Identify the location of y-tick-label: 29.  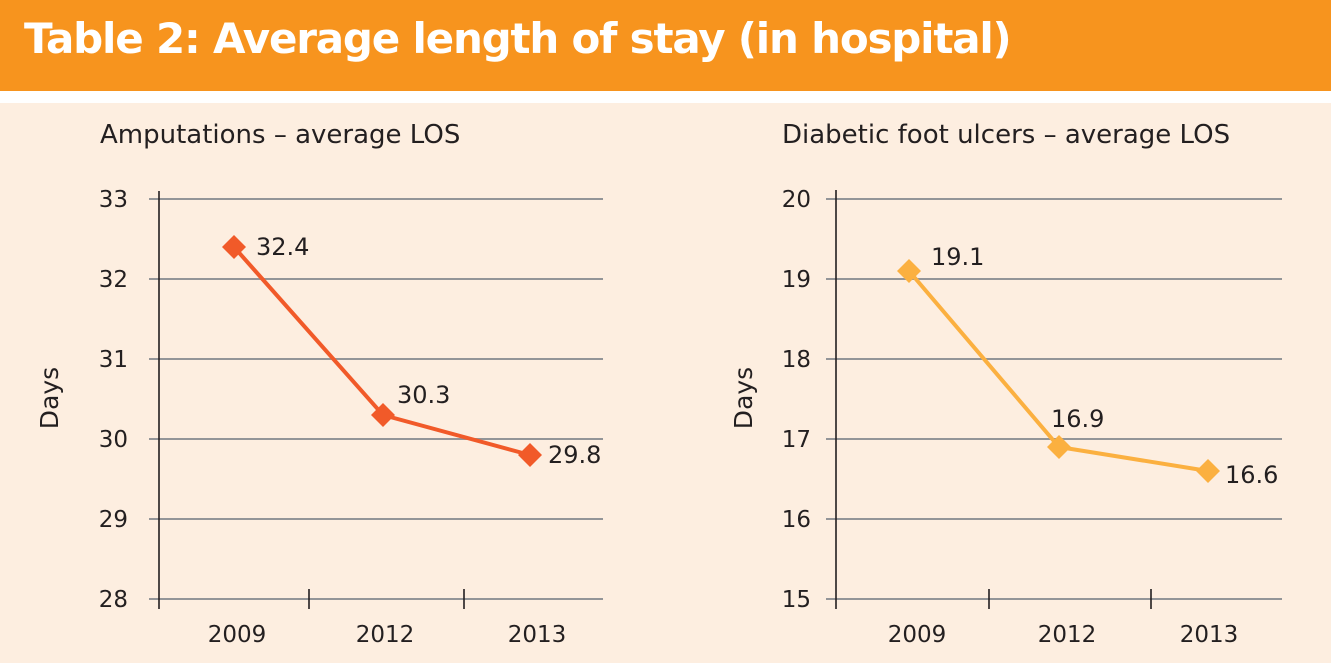
(113, 520).